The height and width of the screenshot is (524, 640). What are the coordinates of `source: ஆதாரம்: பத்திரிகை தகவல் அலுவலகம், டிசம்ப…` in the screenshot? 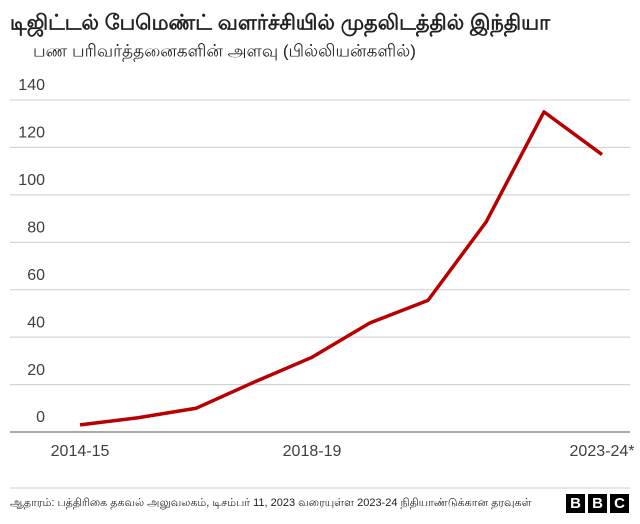 It's located at (271, 503).